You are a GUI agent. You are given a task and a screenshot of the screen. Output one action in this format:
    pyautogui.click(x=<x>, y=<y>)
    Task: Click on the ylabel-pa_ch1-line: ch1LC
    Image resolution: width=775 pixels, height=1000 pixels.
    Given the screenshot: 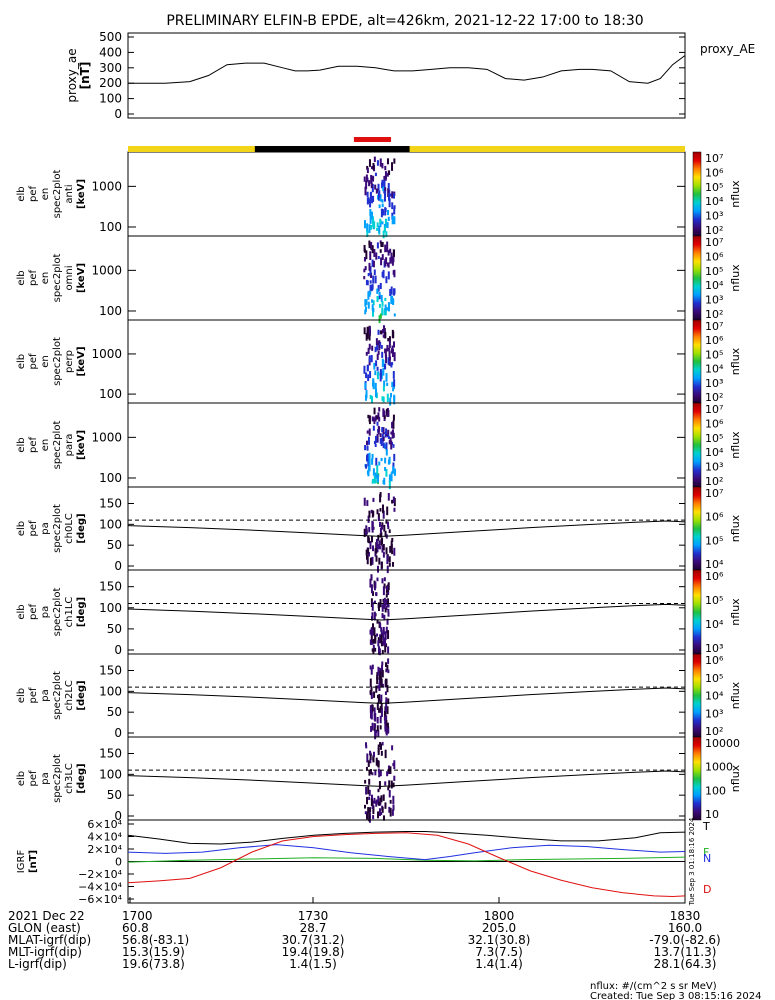 What is the action you would take?
    pyautogui.click(x=69, y=612)
    